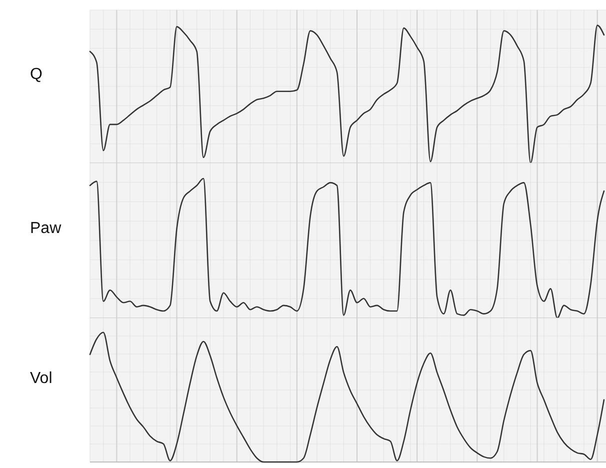 The height and width of the screenshot is (468, 606). I want to click on y-axis-title: Q, so click(36, 74).